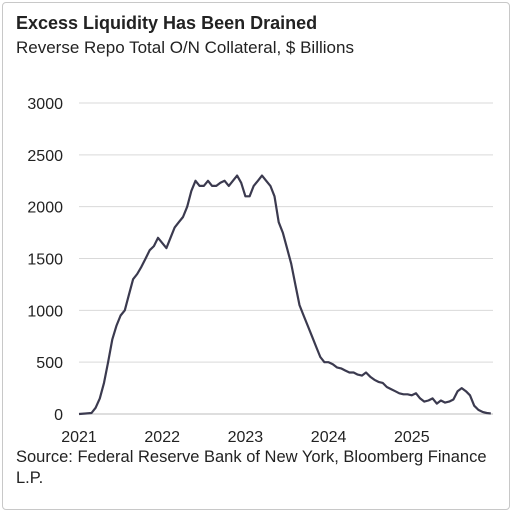  I want to click on chart-title: Excess Liquidity Has Been Drained, so click(167, 23).